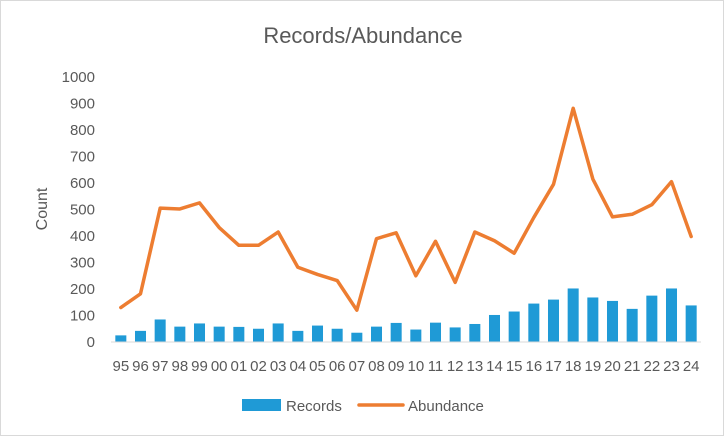  What do you see at coordinates (91, 342) in the screenshot?
I see `y-tick-label: 0` at bounding box center [91, 342].